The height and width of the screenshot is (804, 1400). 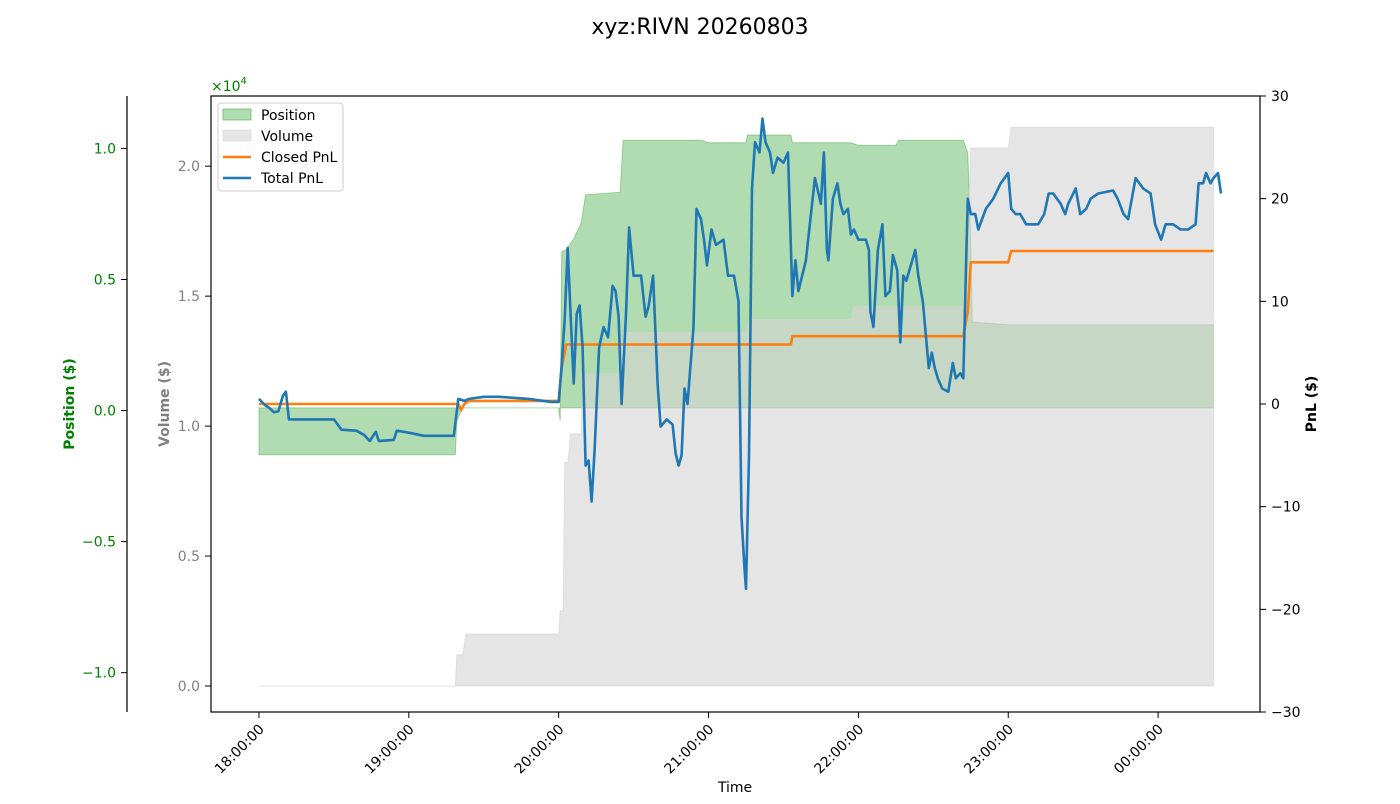 What do you see at coordinates (240, 750) in the screenshot?
I see `x-tick-label: 18:00:00` at bounding box center [240, 750].